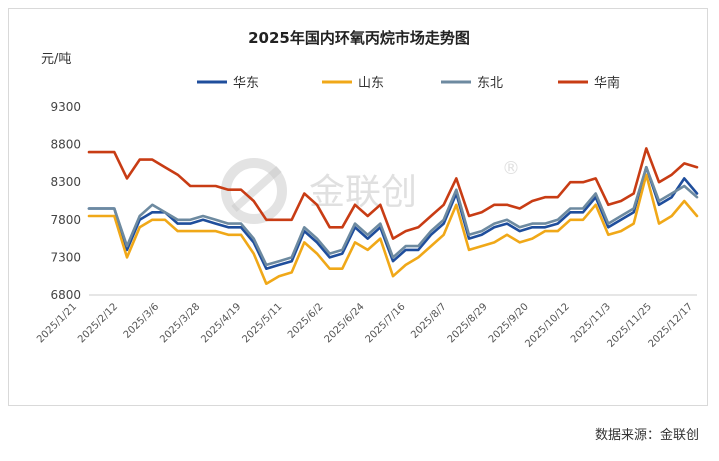 The image size is (719, 461). I want to click on y-tick-label: 9300, so click(65, 107).